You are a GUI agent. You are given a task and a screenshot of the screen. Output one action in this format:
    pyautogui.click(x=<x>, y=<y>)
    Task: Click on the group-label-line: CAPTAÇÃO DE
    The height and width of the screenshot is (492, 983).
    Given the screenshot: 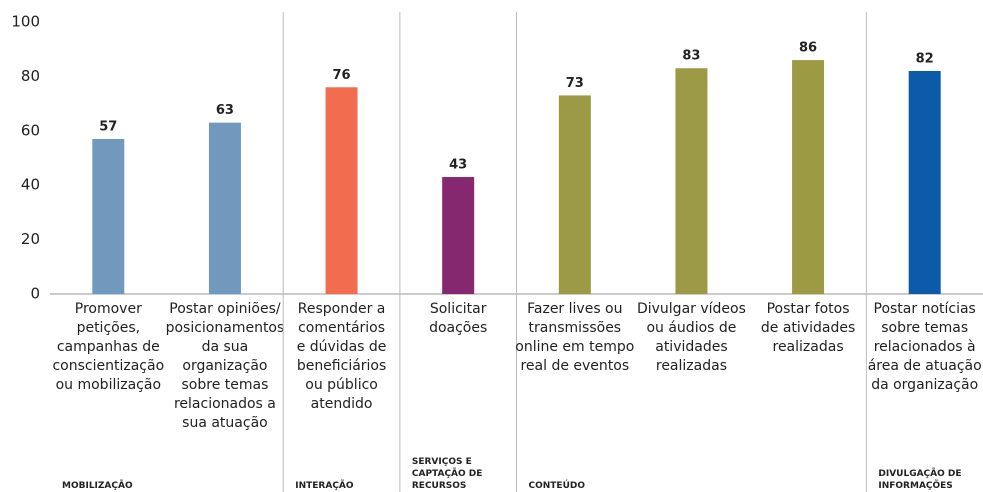 What is the action you would take?
    pyautogui.click(x=447, y=473)
    